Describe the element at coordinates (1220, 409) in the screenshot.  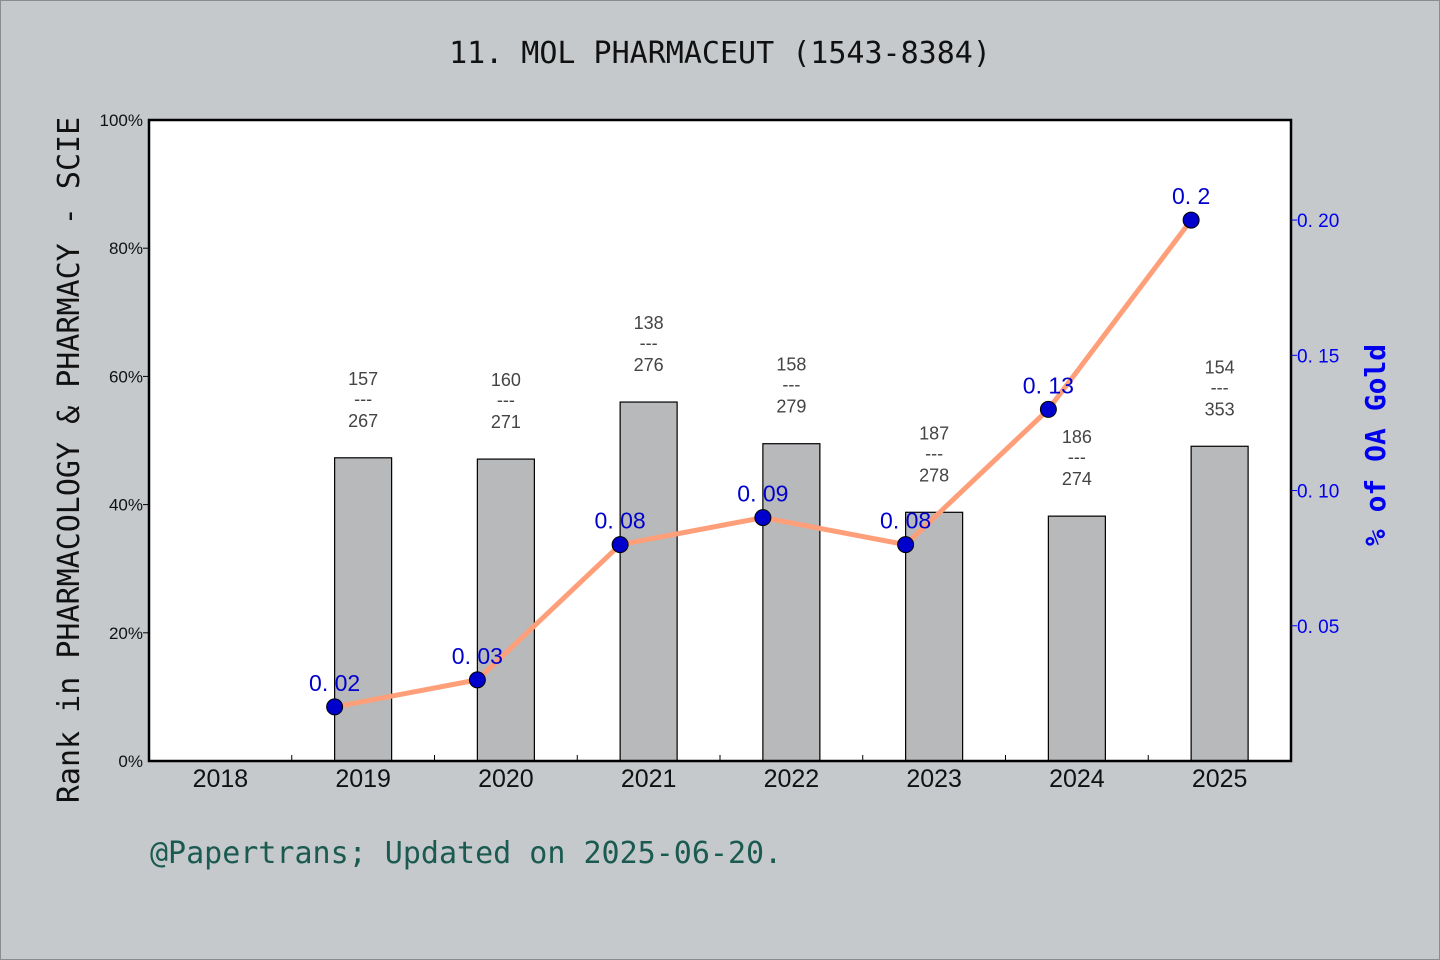
I see `bar-label-total: 353` at that location.